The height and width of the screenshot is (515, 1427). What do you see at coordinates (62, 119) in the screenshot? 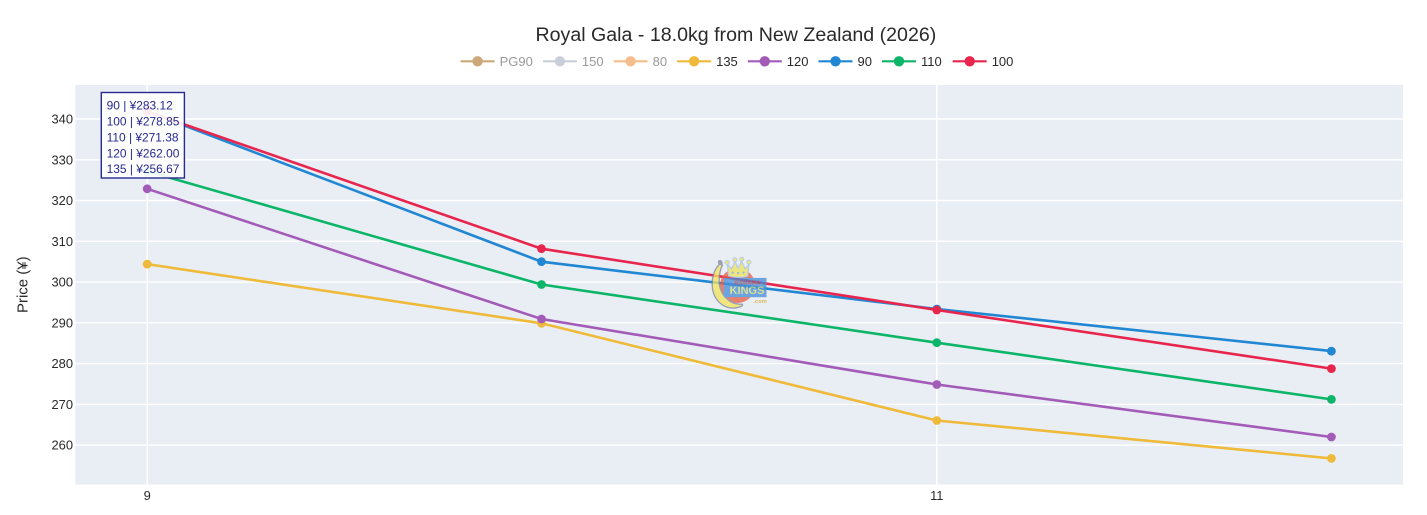
I see `svg-text: 340` at bounding box center [62, 119].